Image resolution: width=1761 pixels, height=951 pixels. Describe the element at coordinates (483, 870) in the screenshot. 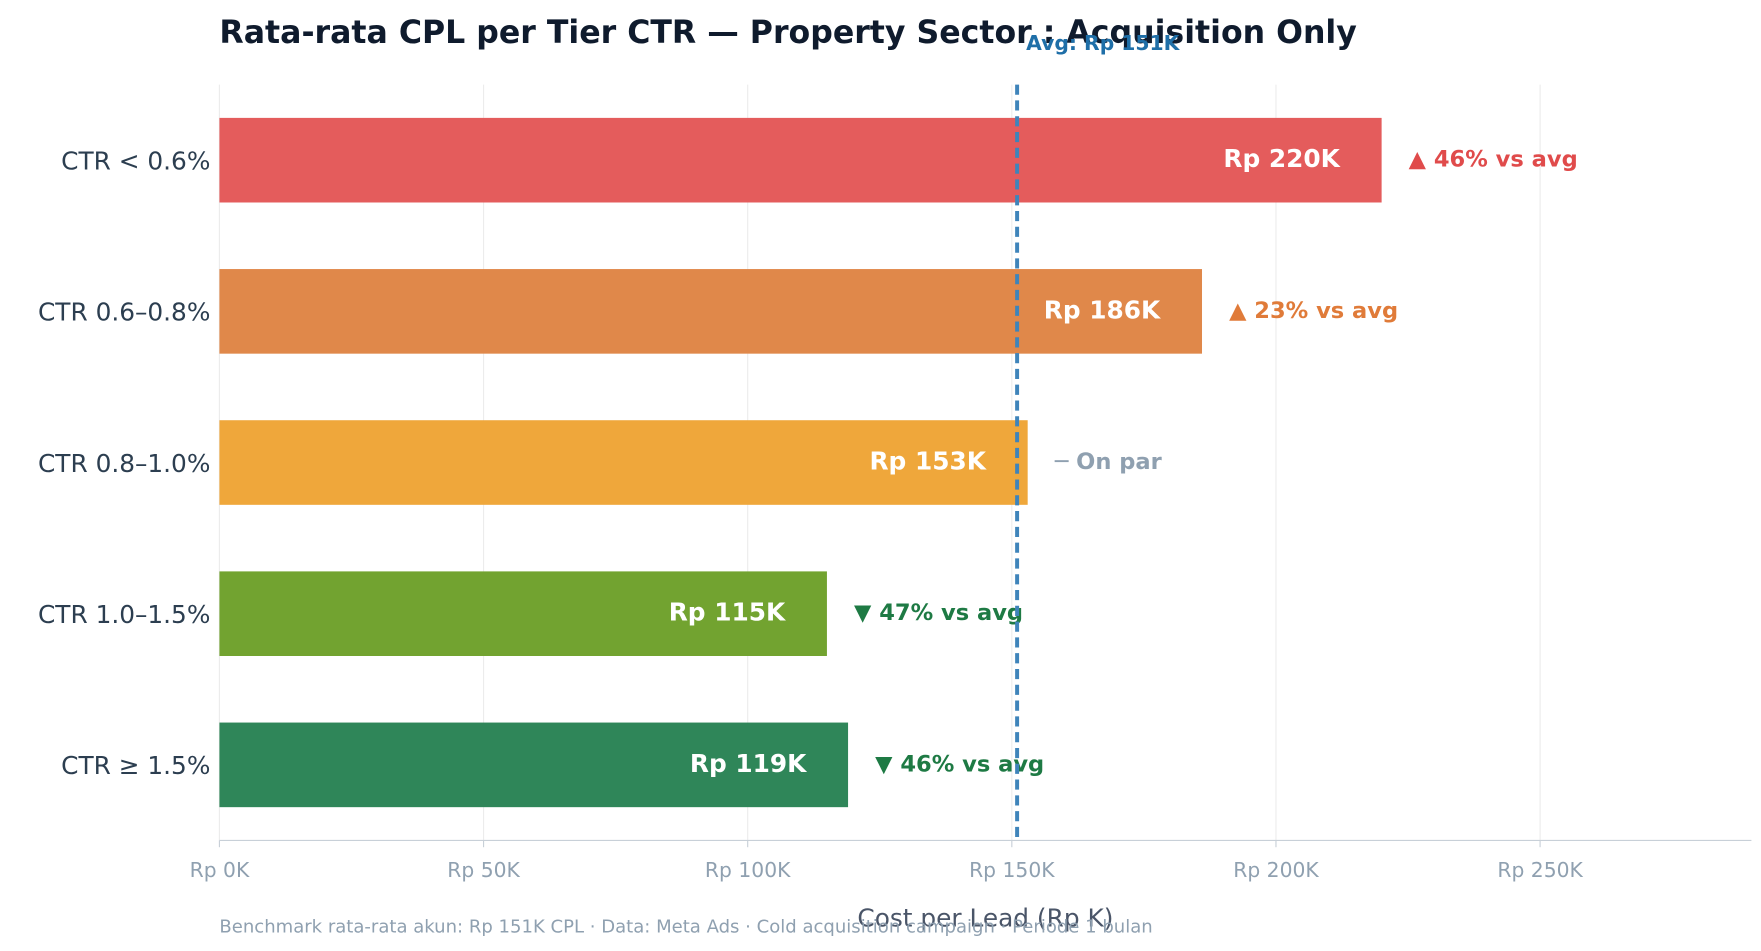

I see `x-tick-label: Rp 50K` at that location.